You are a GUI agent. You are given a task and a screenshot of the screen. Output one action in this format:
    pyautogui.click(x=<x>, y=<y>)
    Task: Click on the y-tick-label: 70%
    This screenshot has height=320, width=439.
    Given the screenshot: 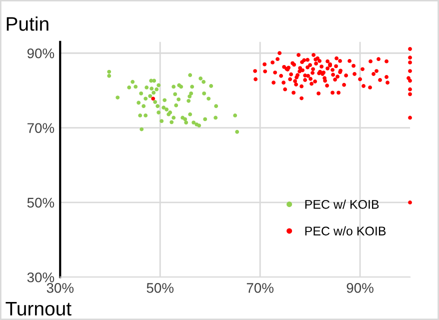 What is the action you would take?
    pyautogui.click(x=41, y=128)
    